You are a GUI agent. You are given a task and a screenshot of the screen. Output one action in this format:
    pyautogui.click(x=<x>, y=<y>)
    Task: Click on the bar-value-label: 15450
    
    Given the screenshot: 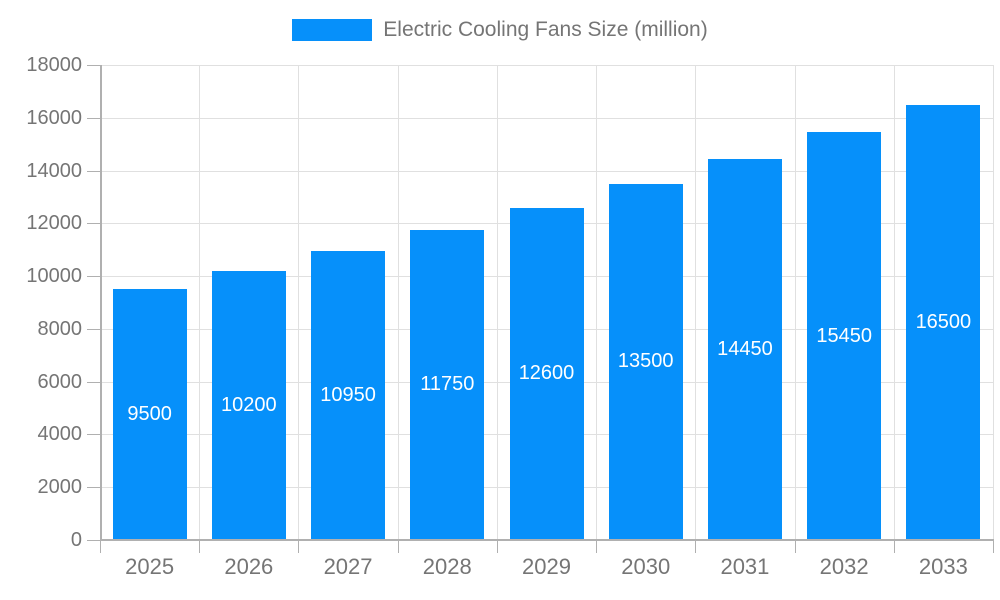 What is the action you would take?
    pyautogui.click(x=844, y=335)
    